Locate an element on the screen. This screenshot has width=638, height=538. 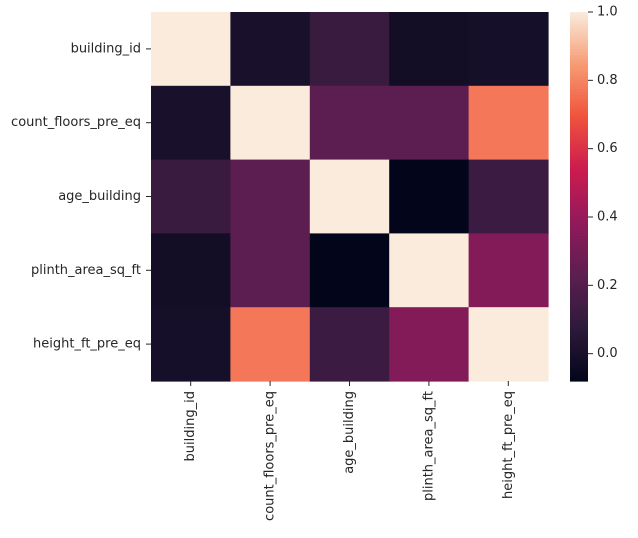
colorbar is located at coordinates (579, 197).